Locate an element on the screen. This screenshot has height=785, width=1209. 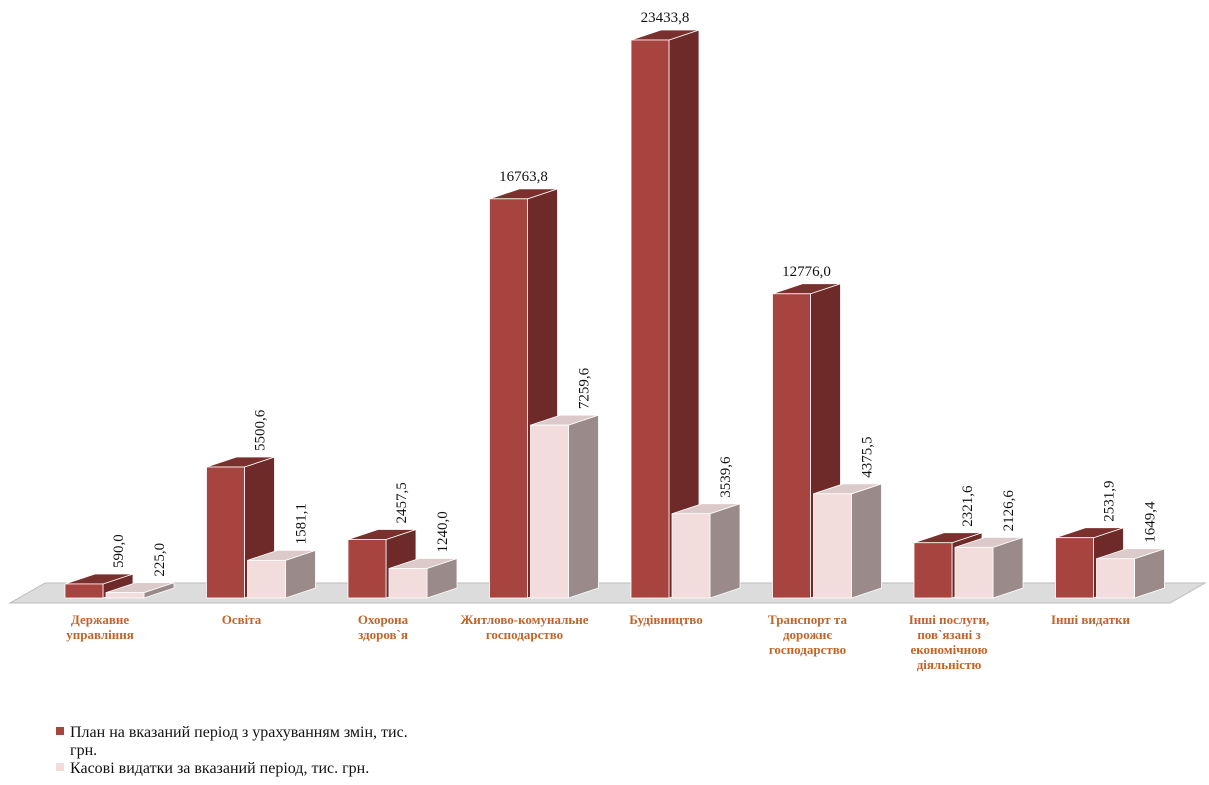
x-tick-label: Охорона здоров`я is located at coordinates (383, 627).